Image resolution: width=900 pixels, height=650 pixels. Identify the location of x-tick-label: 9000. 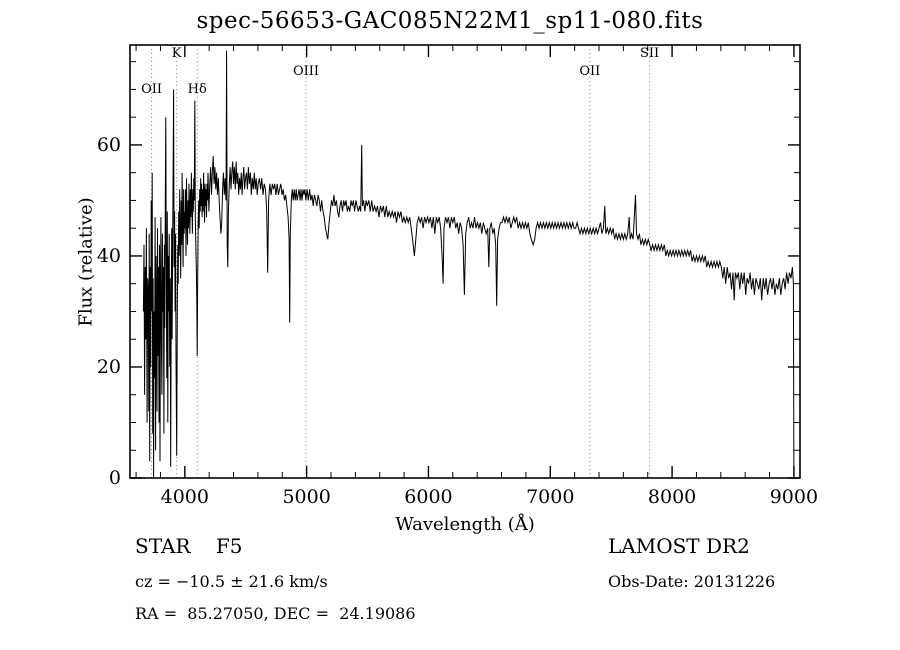
(794, 497).